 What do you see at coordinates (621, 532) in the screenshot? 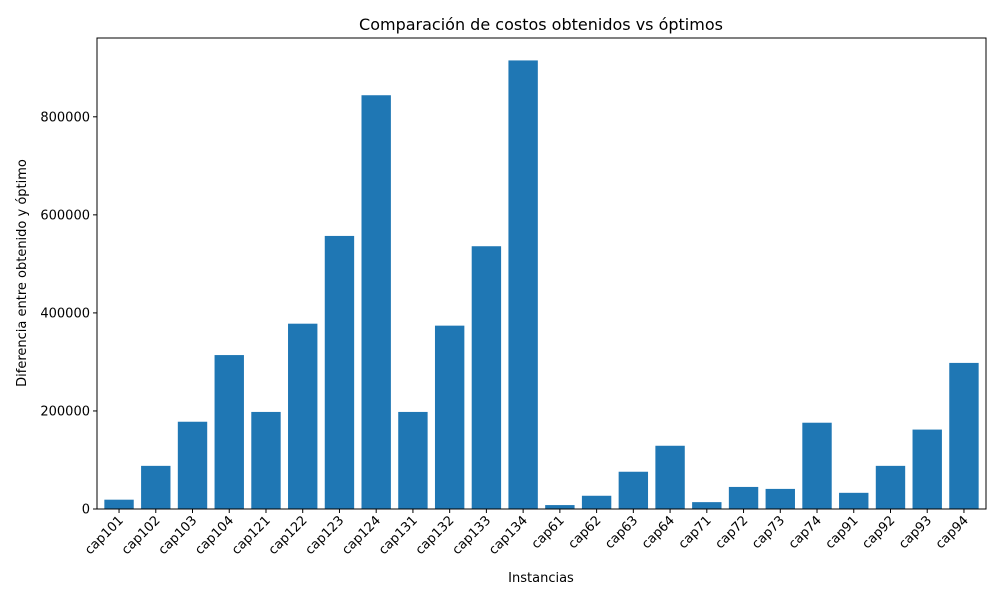
I see `x-tick-label: cap63` at bounding box center [621, 532].